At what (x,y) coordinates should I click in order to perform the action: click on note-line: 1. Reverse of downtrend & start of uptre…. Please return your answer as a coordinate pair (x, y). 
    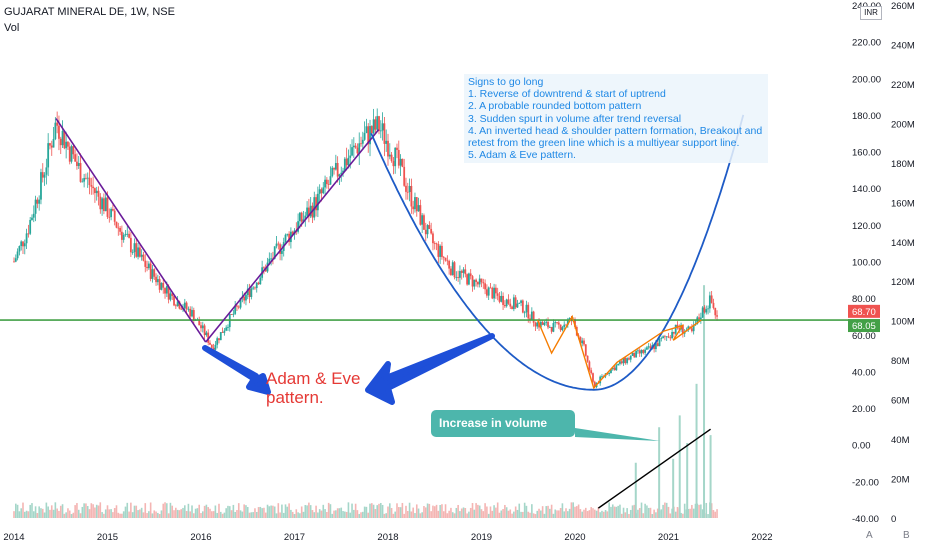
    Looking at the image, I should click on (567, 94).